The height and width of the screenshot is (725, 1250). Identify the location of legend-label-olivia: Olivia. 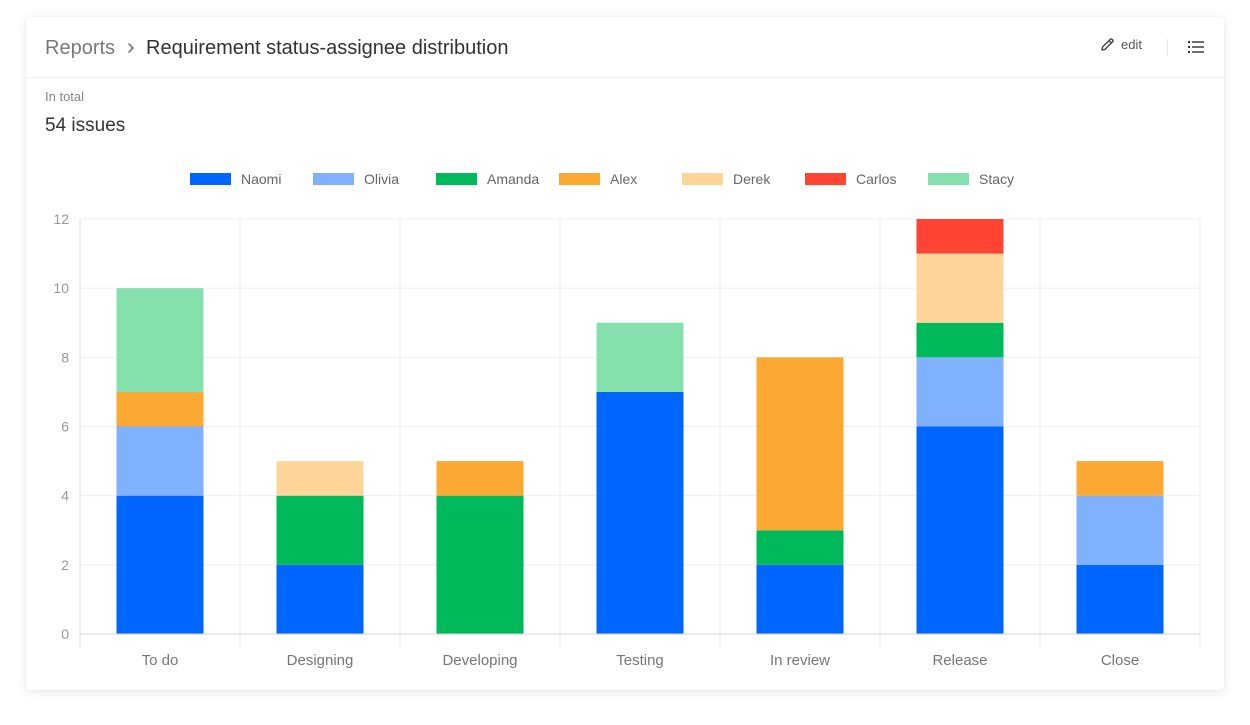
(381, 179).